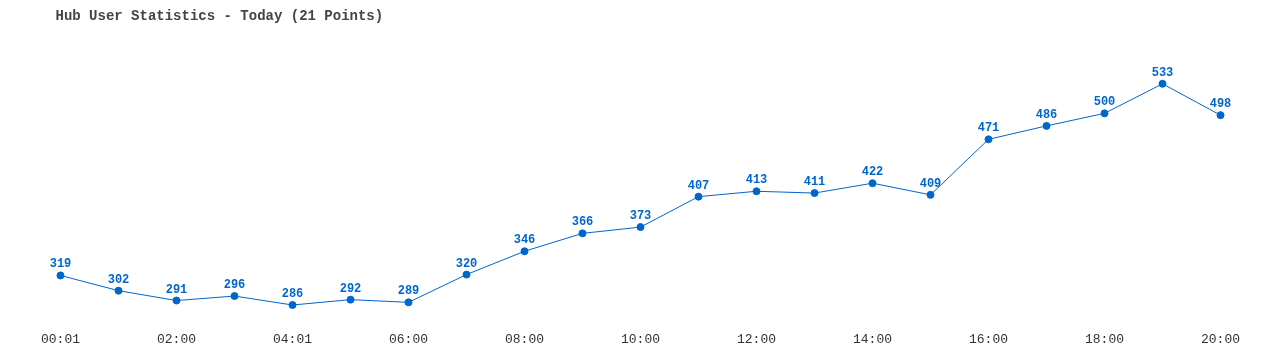 This screenshot has height=350, width=1280. I want to click on data-label: 413, so click(756, 180).